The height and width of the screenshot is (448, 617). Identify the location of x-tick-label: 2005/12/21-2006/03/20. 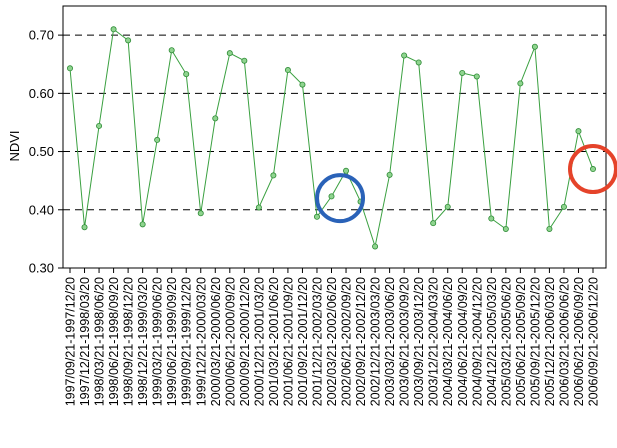
(550, 341).